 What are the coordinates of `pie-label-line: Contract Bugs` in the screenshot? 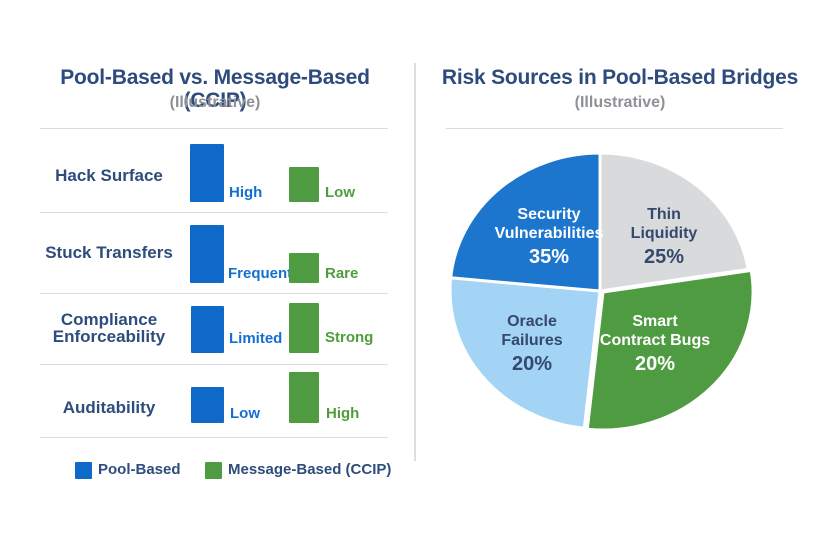 It's located at (655, 340).